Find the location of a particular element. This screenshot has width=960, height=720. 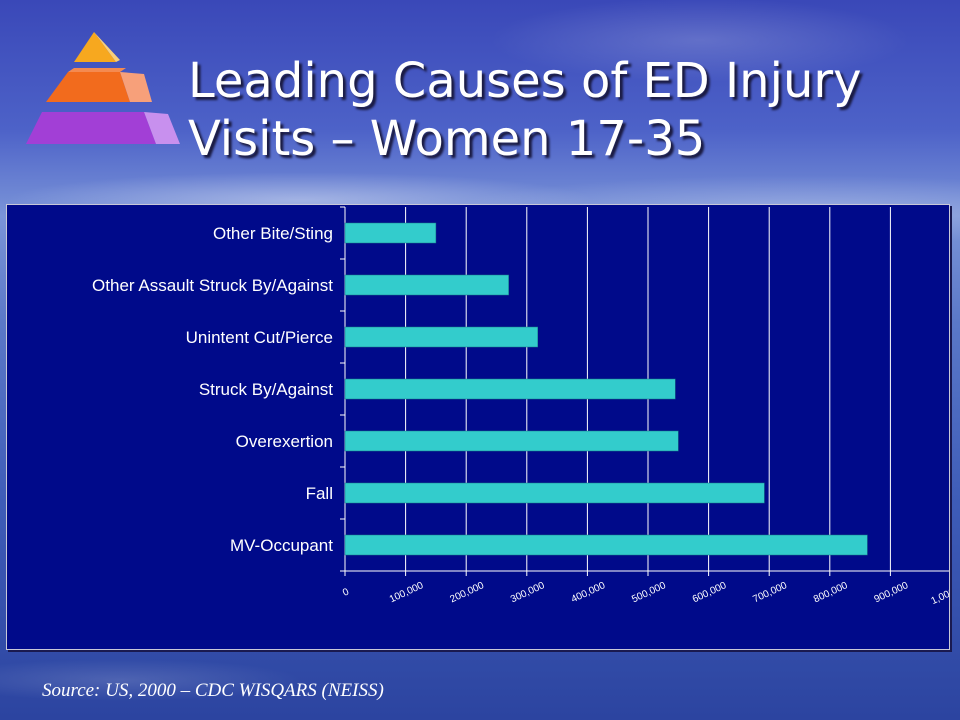

x-tick-label: 1,000,000 is located at coordinates (939, 592).